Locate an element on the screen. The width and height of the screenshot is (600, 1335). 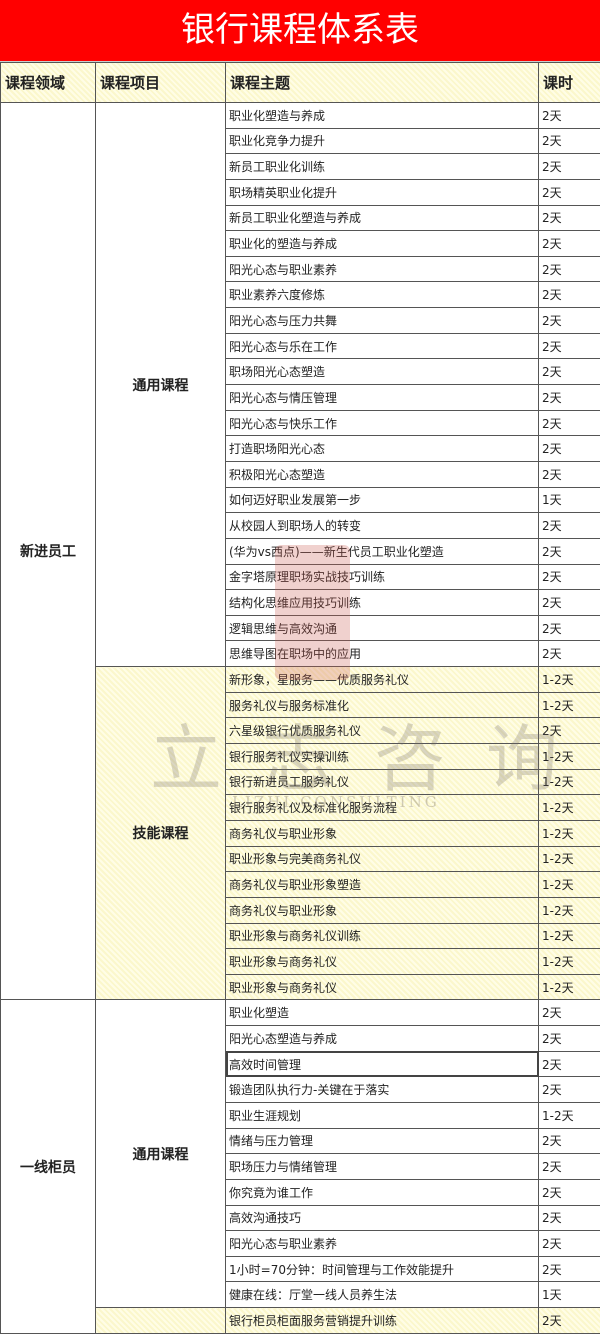
course-topic: 新员工职业化训练 is located at coordinates (382, 166).